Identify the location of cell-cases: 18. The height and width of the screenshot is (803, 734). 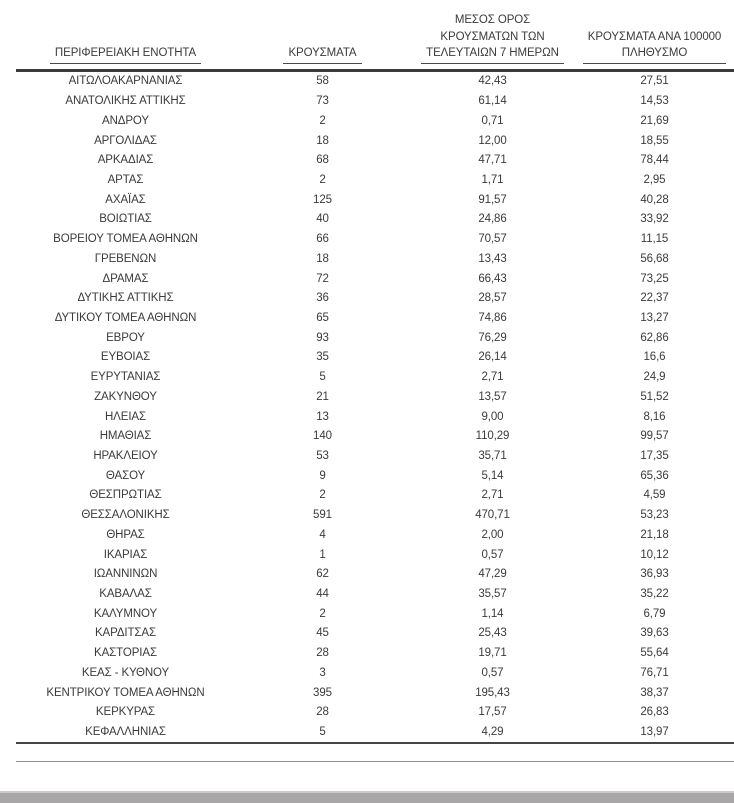
(322, 258).